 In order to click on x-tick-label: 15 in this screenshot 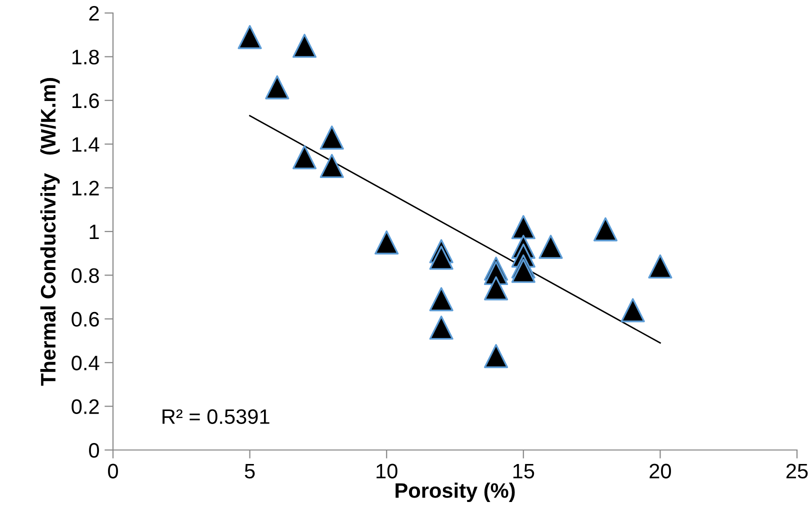, I will do `click(523, 471)`.